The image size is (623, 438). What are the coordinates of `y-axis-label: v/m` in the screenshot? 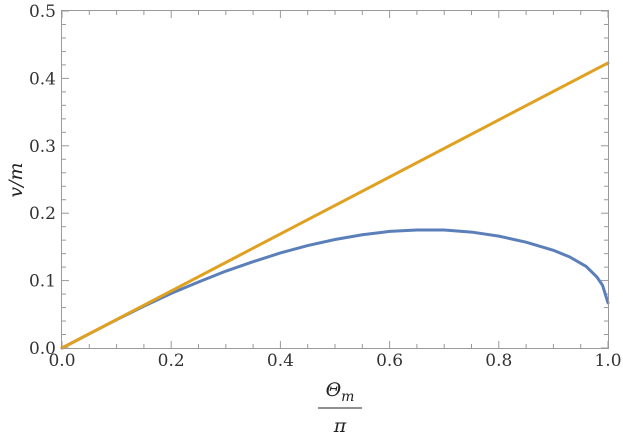 It's located at (16, 179).